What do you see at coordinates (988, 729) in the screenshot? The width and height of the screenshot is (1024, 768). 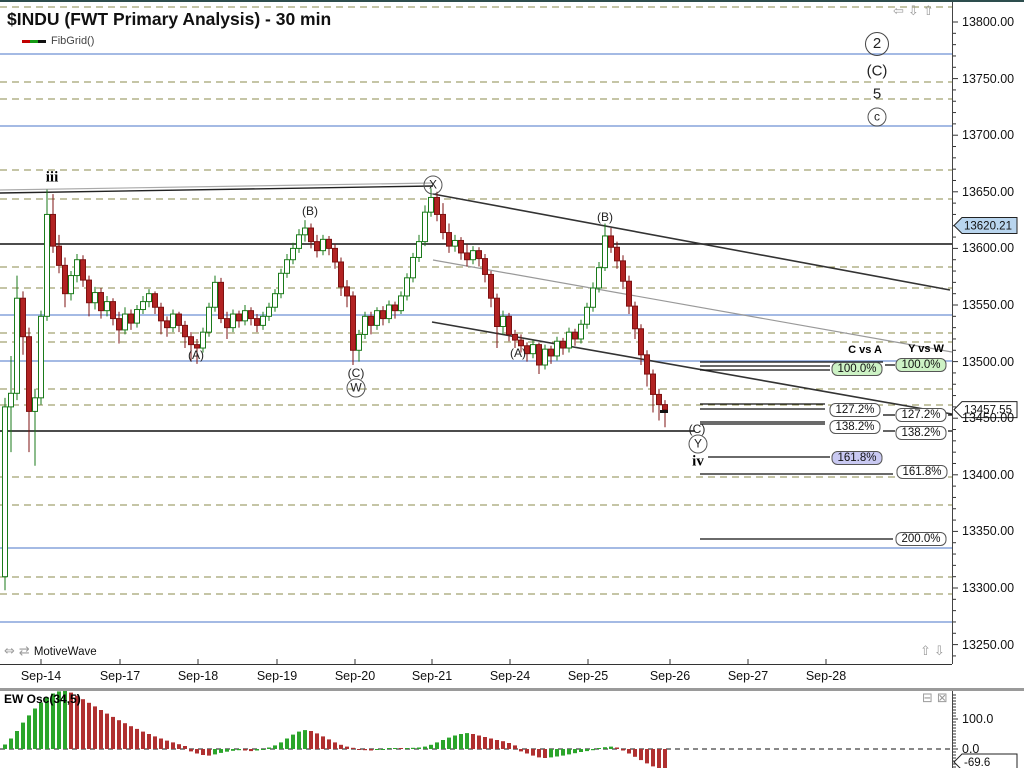 I see `oscillator-axis: -69.6 100.0 0.0` at bounding box center [988, 729].